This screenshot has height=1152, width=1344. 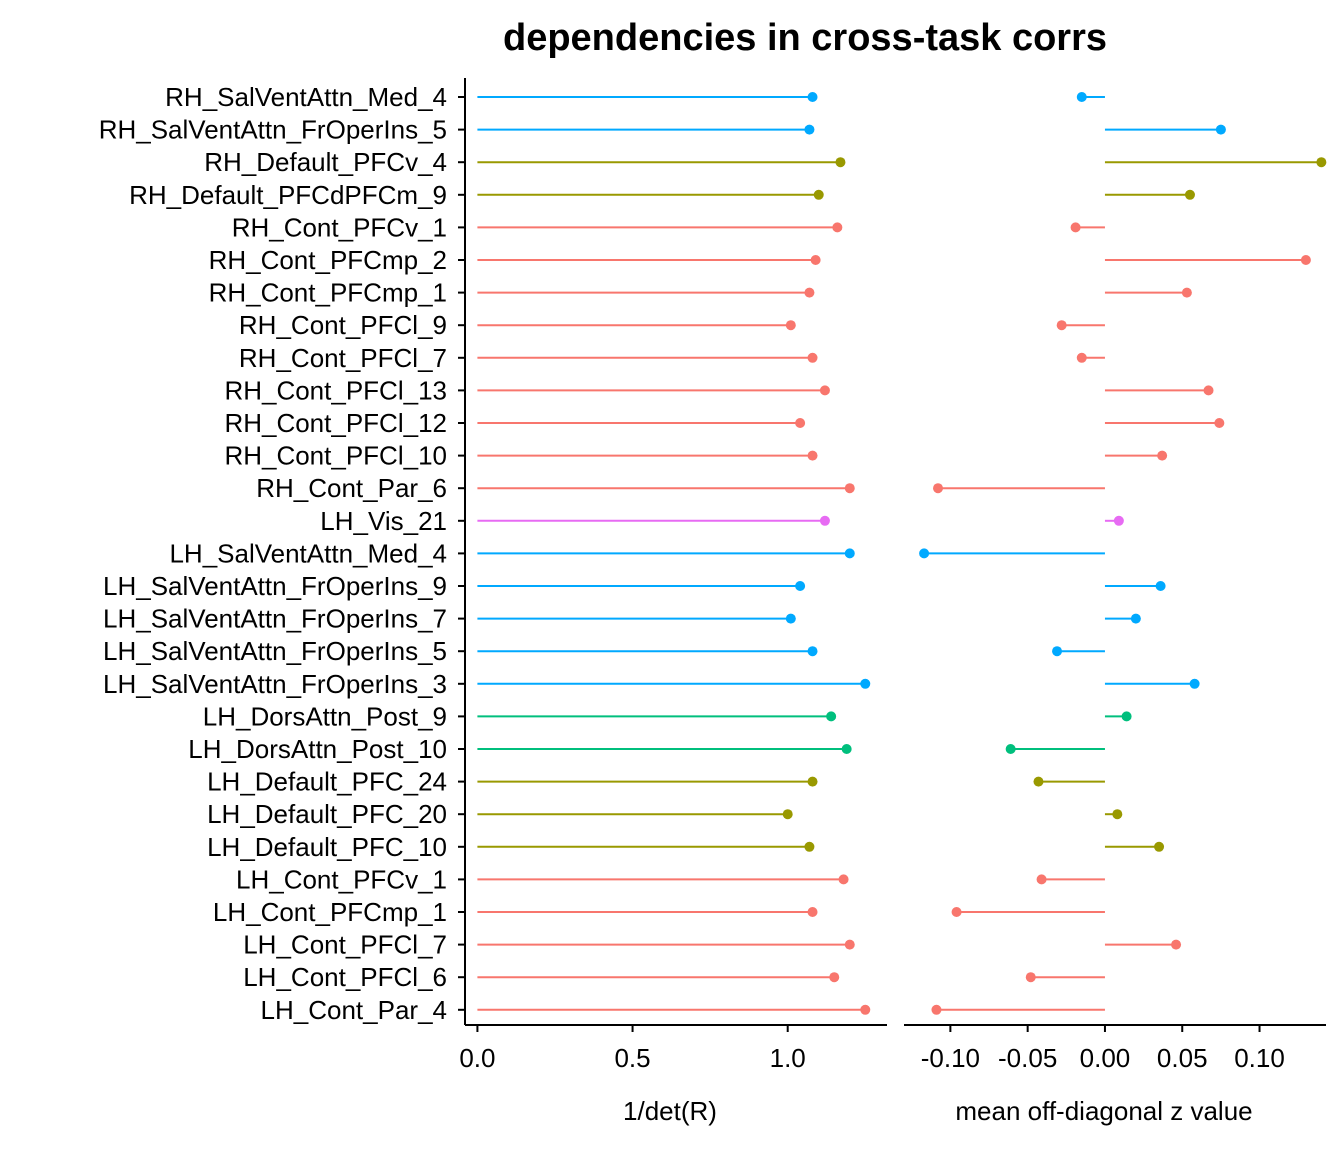 What do you see at coordinates (1027, 1058) in the screenshot?
I see `x-tick-label: -0.05` at bounding box center [1027, 1058].